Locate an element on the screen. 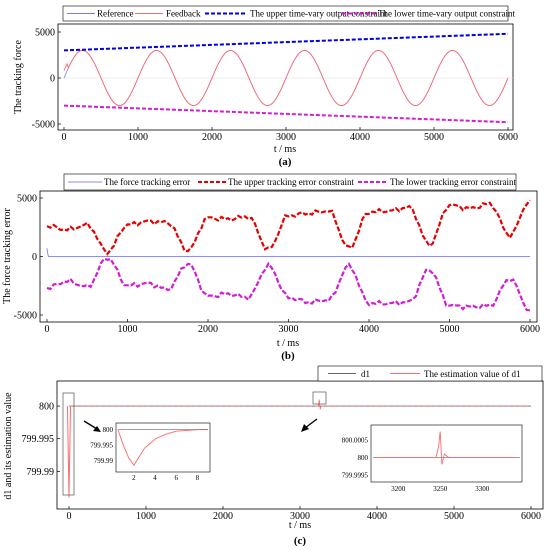  inset-spike-x-tick: 3250 is located at coordinates (440, 489).